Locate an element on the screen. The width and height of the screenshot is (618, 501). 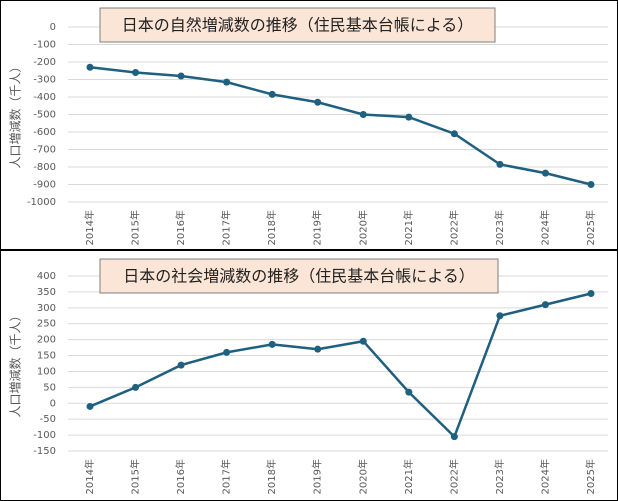
y-tick-label: 150 is located at coordinates (46, 356).